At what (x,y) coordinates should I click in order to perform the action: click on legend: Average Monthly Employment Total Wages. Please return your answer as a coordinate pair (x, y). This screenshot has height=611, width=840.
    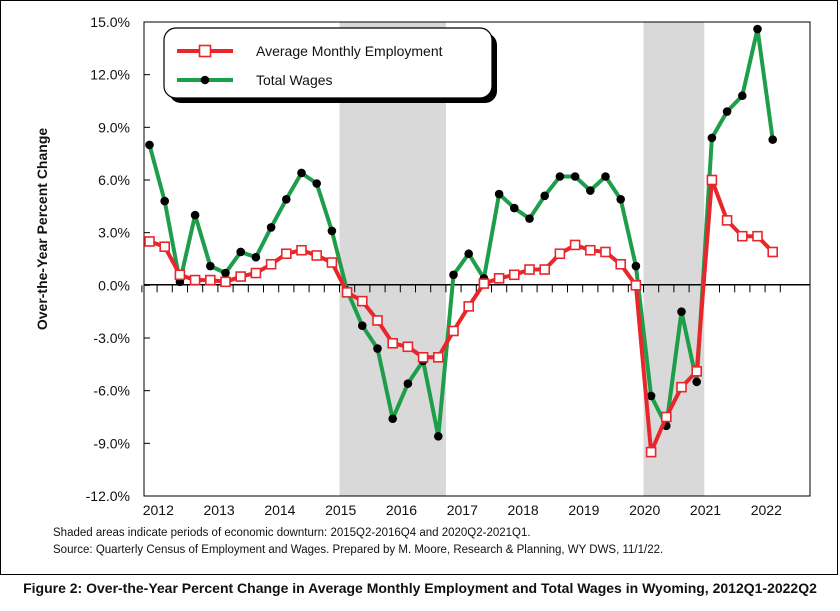
    Looking at the image, I should click on (330, 65).